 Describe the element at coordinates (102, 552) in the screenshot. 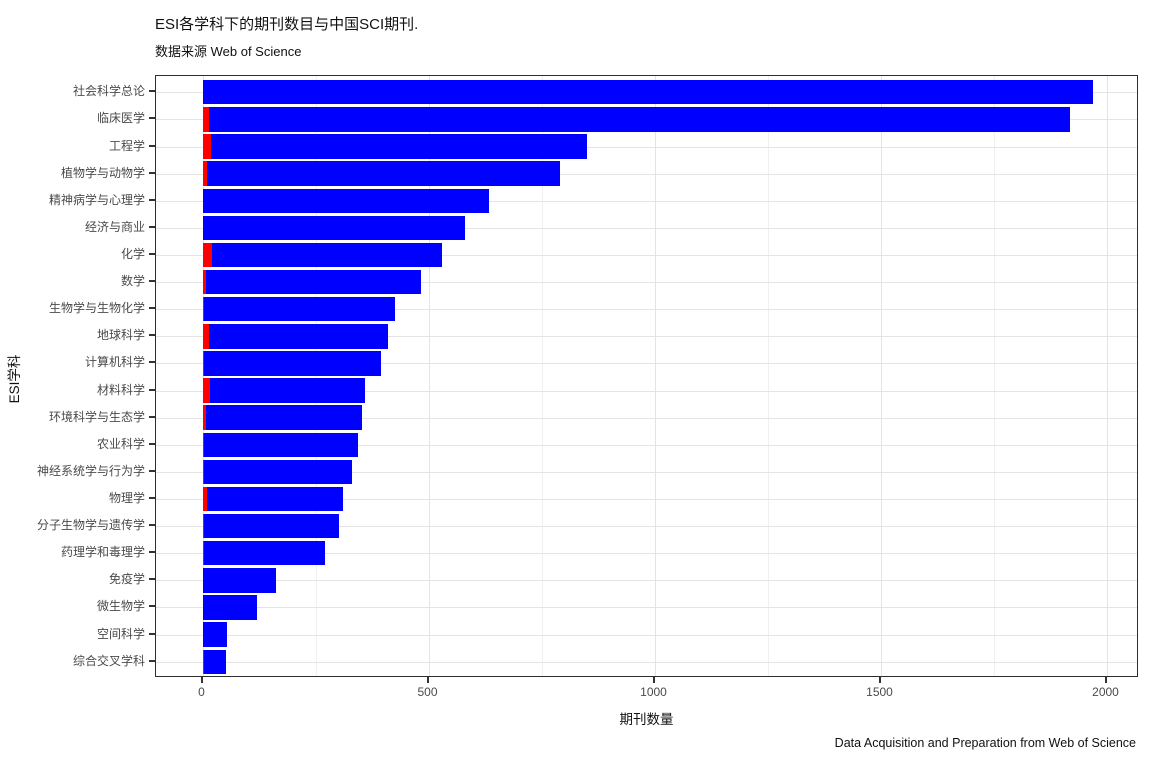

I see `y-tick-label: 药理学和毒理学` at that location.